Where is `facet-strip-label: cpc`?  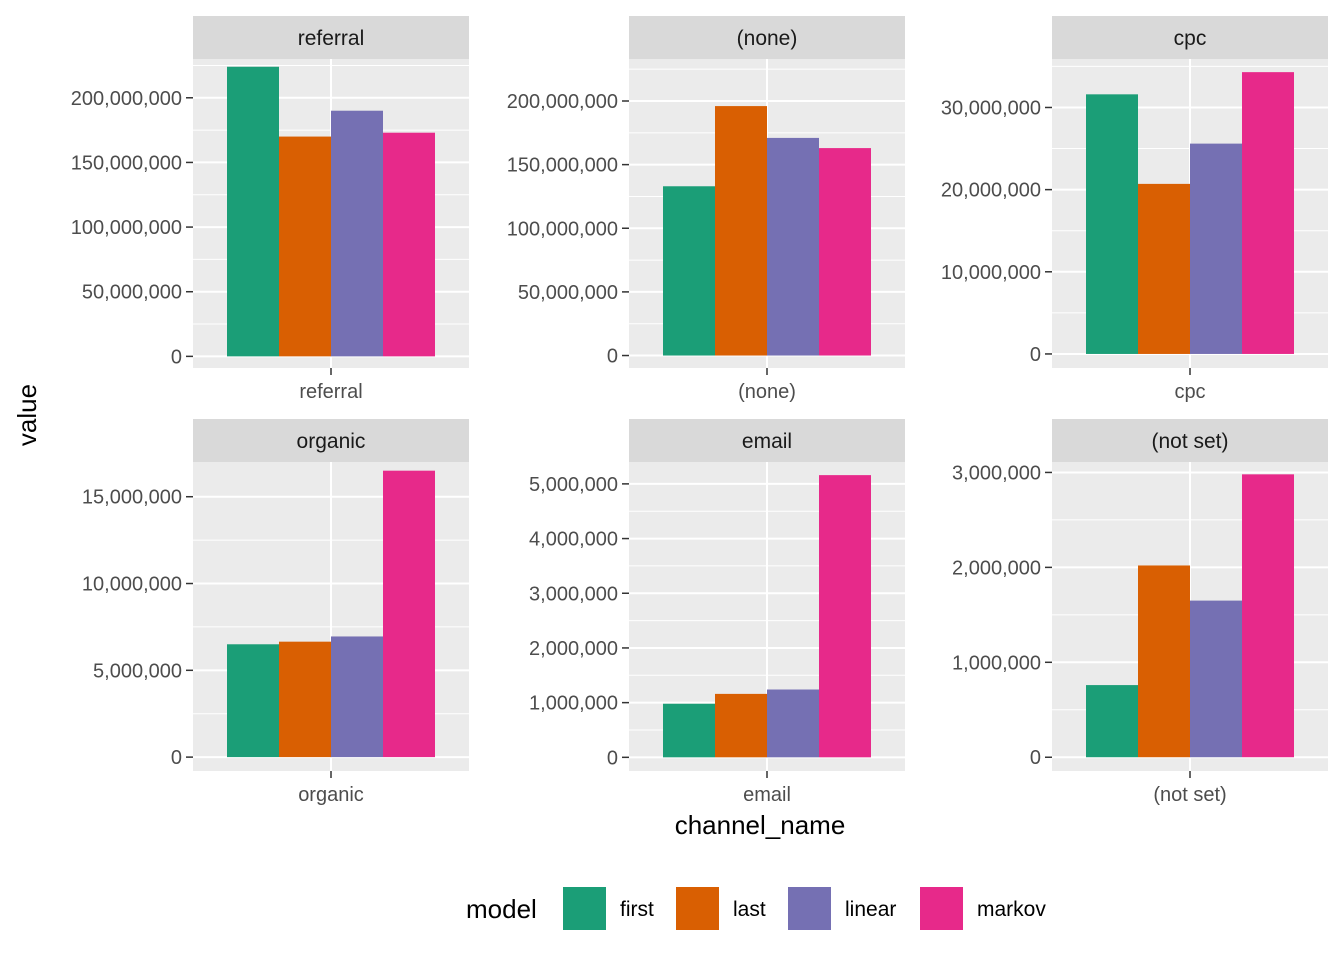
facet-strip-label: cpc is located at coordinates (1190, 38).